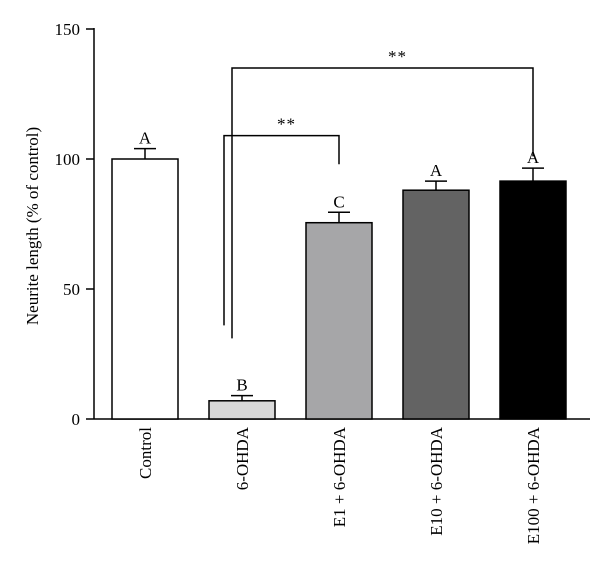 The height and width of the screenshot is (585, 600). I want to click on bar-letter-0: A, so click(145, 138).